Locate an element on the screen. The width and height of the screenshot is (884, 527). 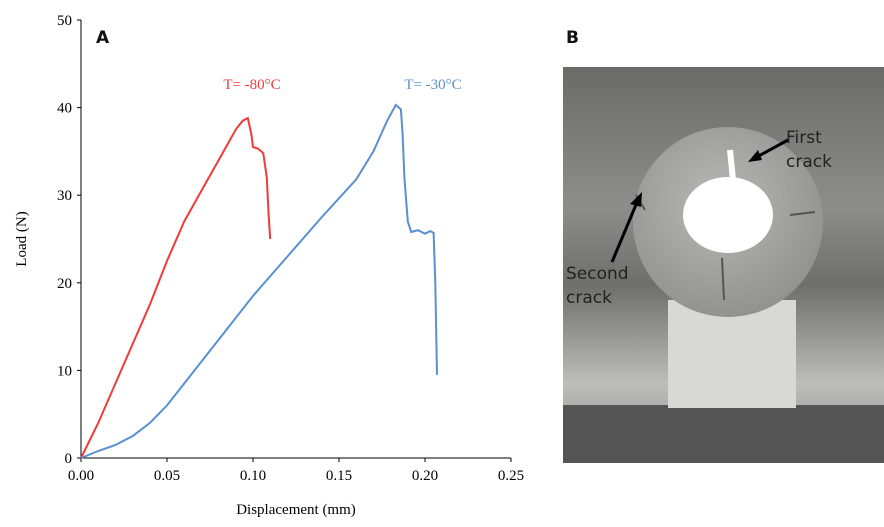
data-line is located at coordinates (176, 287).